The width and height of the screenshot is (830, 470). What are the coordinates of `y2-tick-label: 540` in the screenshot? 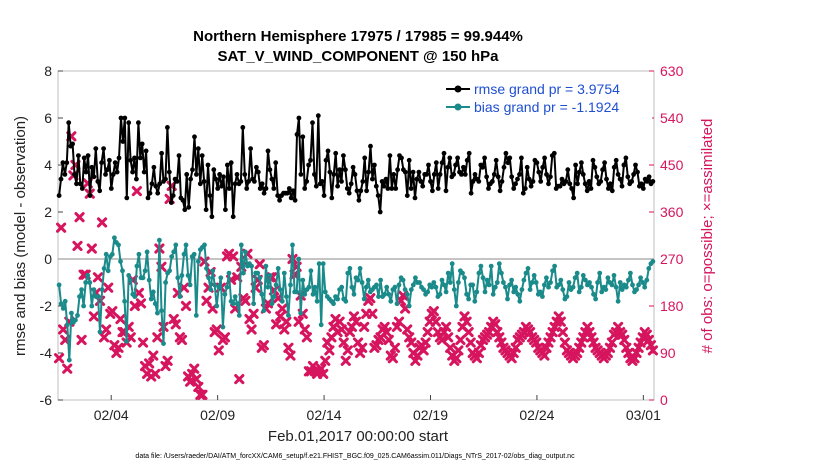 It's located at (672, 118).